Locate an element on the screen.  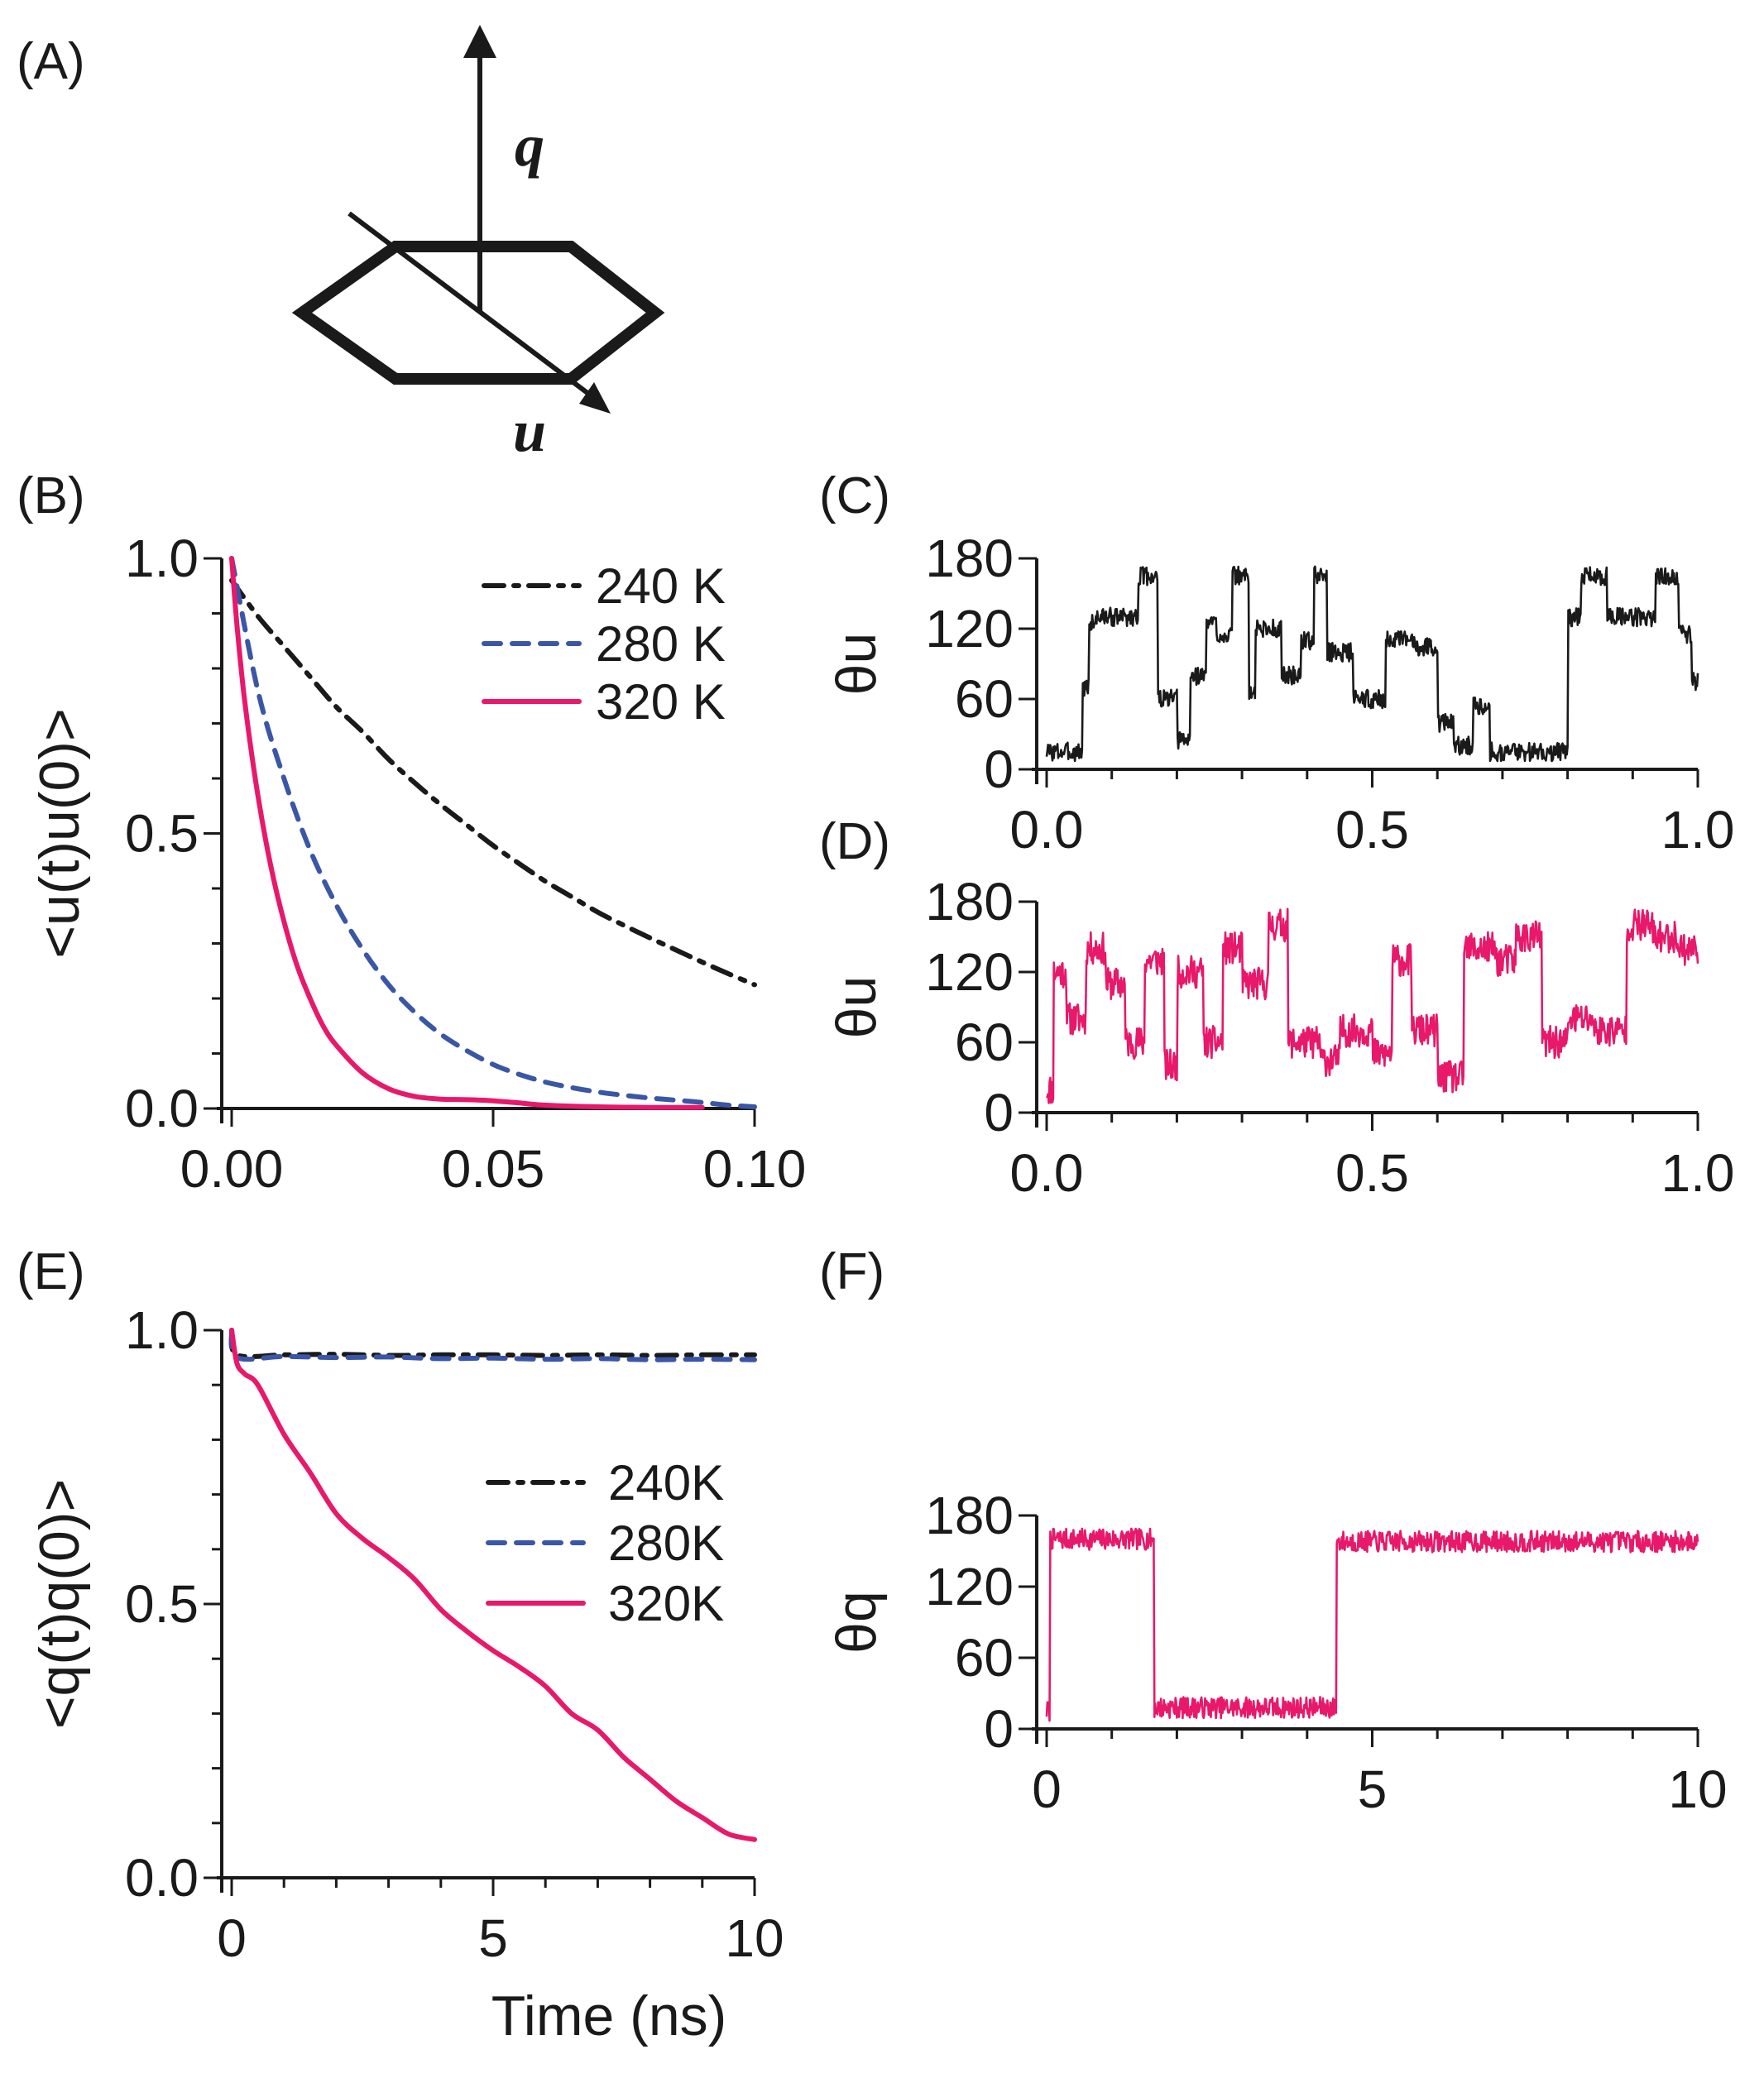
panel-b-label: (B) is located at coordinates (51, 496).